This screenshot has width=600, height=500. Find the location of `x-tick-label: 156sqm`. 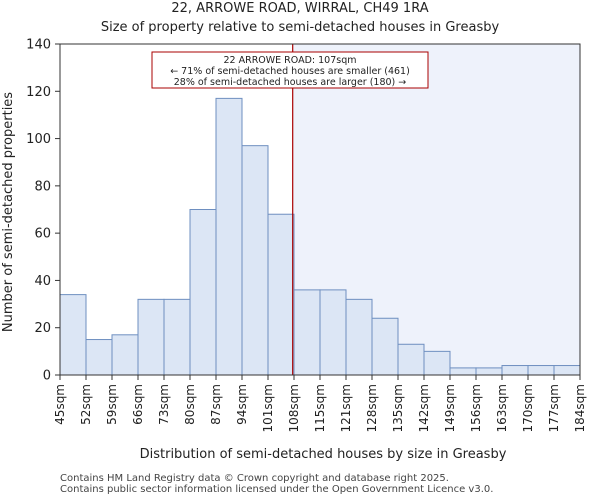

x-tick-label: 156sqm is located at coordinates (476, 408).